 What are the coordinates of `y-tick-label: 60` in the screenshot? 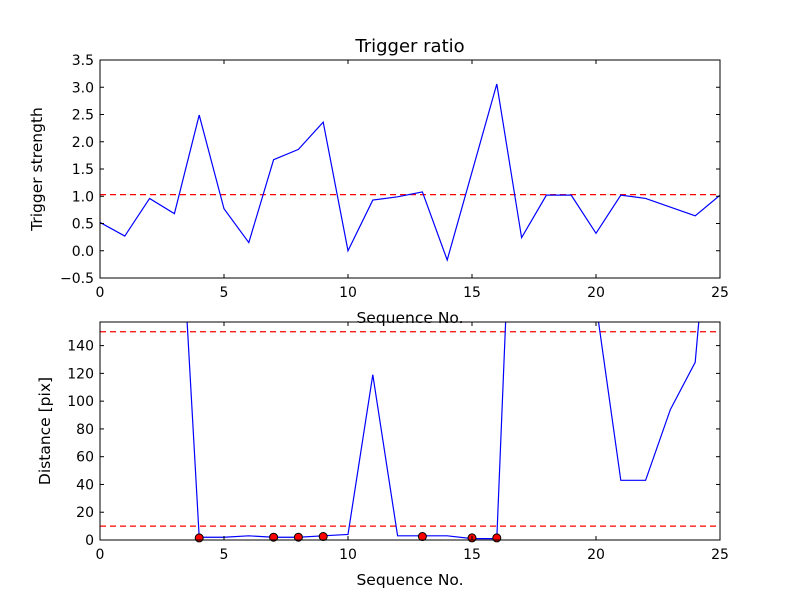 It's located at (85, 458).